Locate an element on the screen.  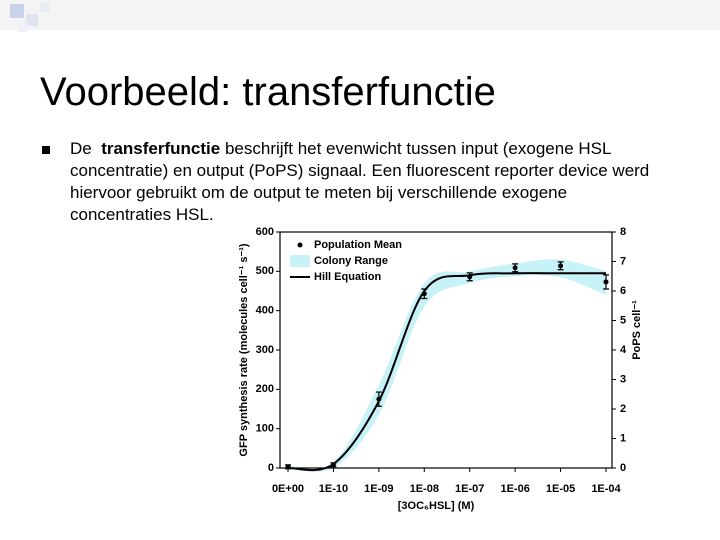
y2-tick-label: 5 is located at coordinates (623, 320).